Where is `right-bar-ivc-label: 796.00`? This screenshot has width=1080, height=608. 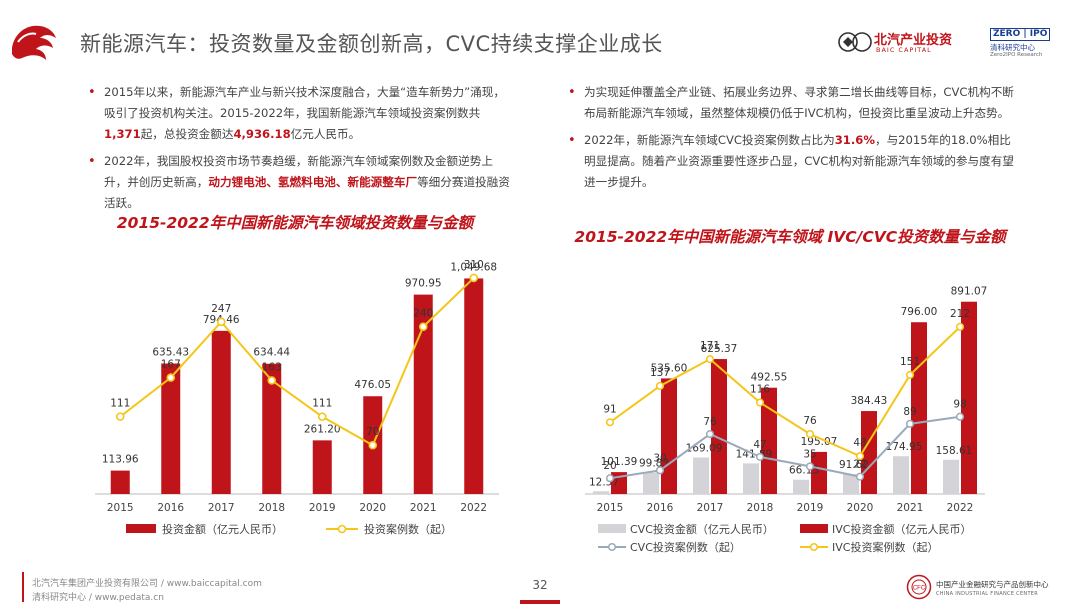 right-bar-ivc-label: 796.00 is located at coordinates (919, 312).